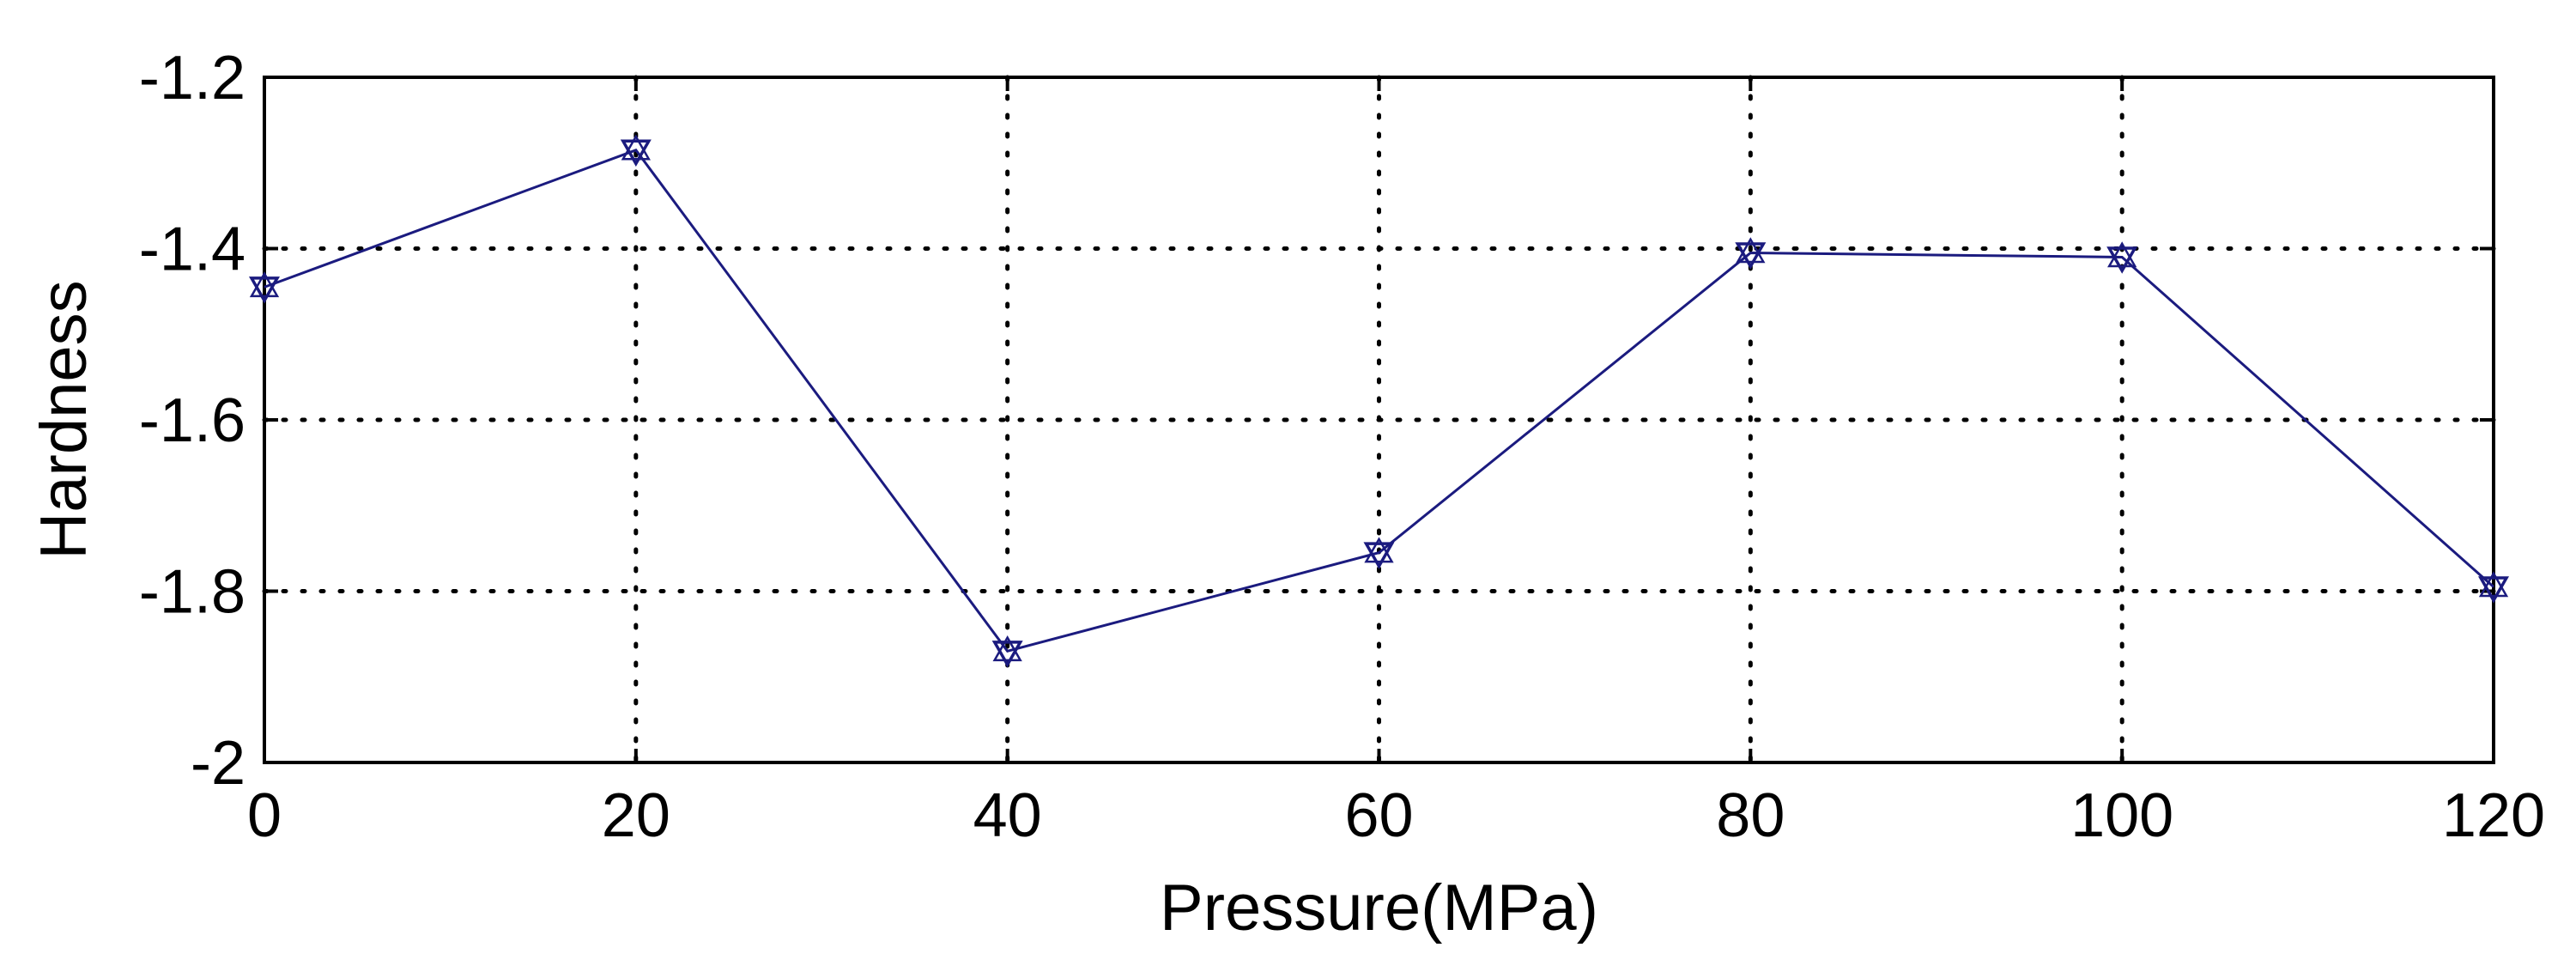  Describe the element at coordinates (192, 250) in the screenshot. I see `y-tick-label: -1.4` at that location.